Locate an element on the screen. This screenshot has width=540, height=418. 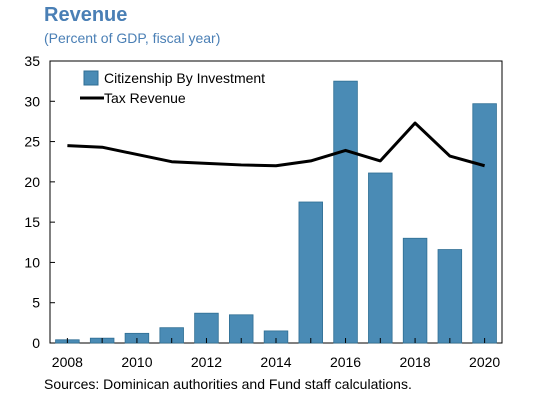
x-tick-label-2016: 2016 is located at coordinates (345, 362).